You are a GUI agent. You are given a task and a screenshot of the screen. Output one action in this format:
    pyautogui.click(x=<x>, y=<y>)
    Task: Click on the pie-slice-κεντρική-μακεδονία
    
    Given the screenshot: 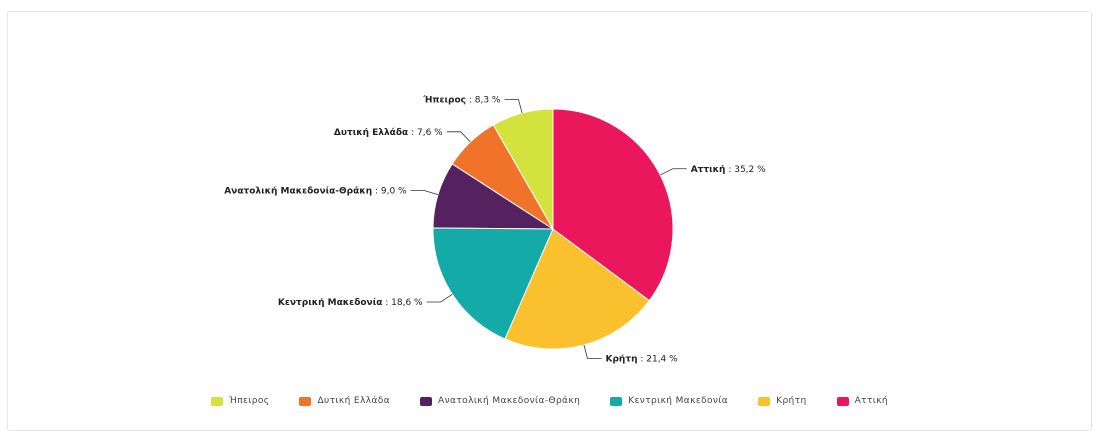 What is the action you would take?
    pyautogui.click(x=493, y=283)
    